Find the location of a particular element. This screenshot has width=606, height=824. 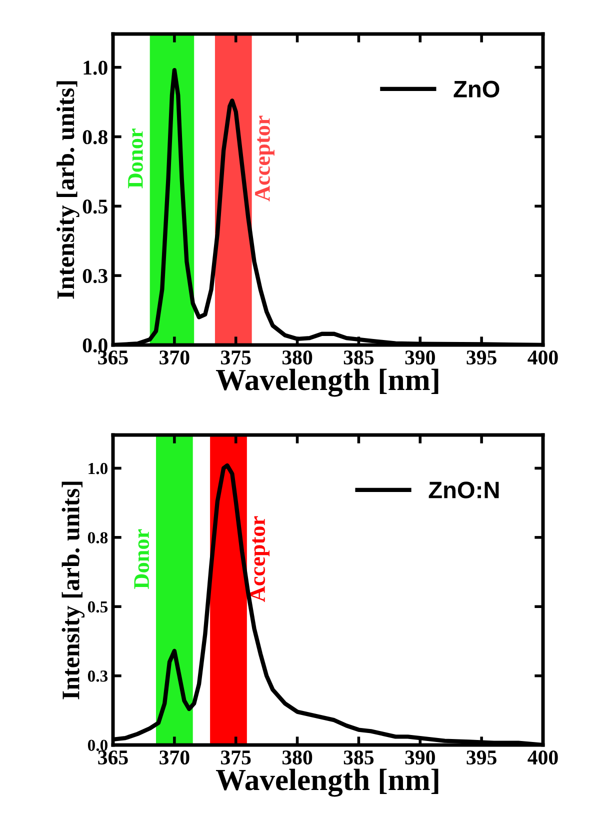

legend-label: ZnO:N is located at coordinates (463, 490).